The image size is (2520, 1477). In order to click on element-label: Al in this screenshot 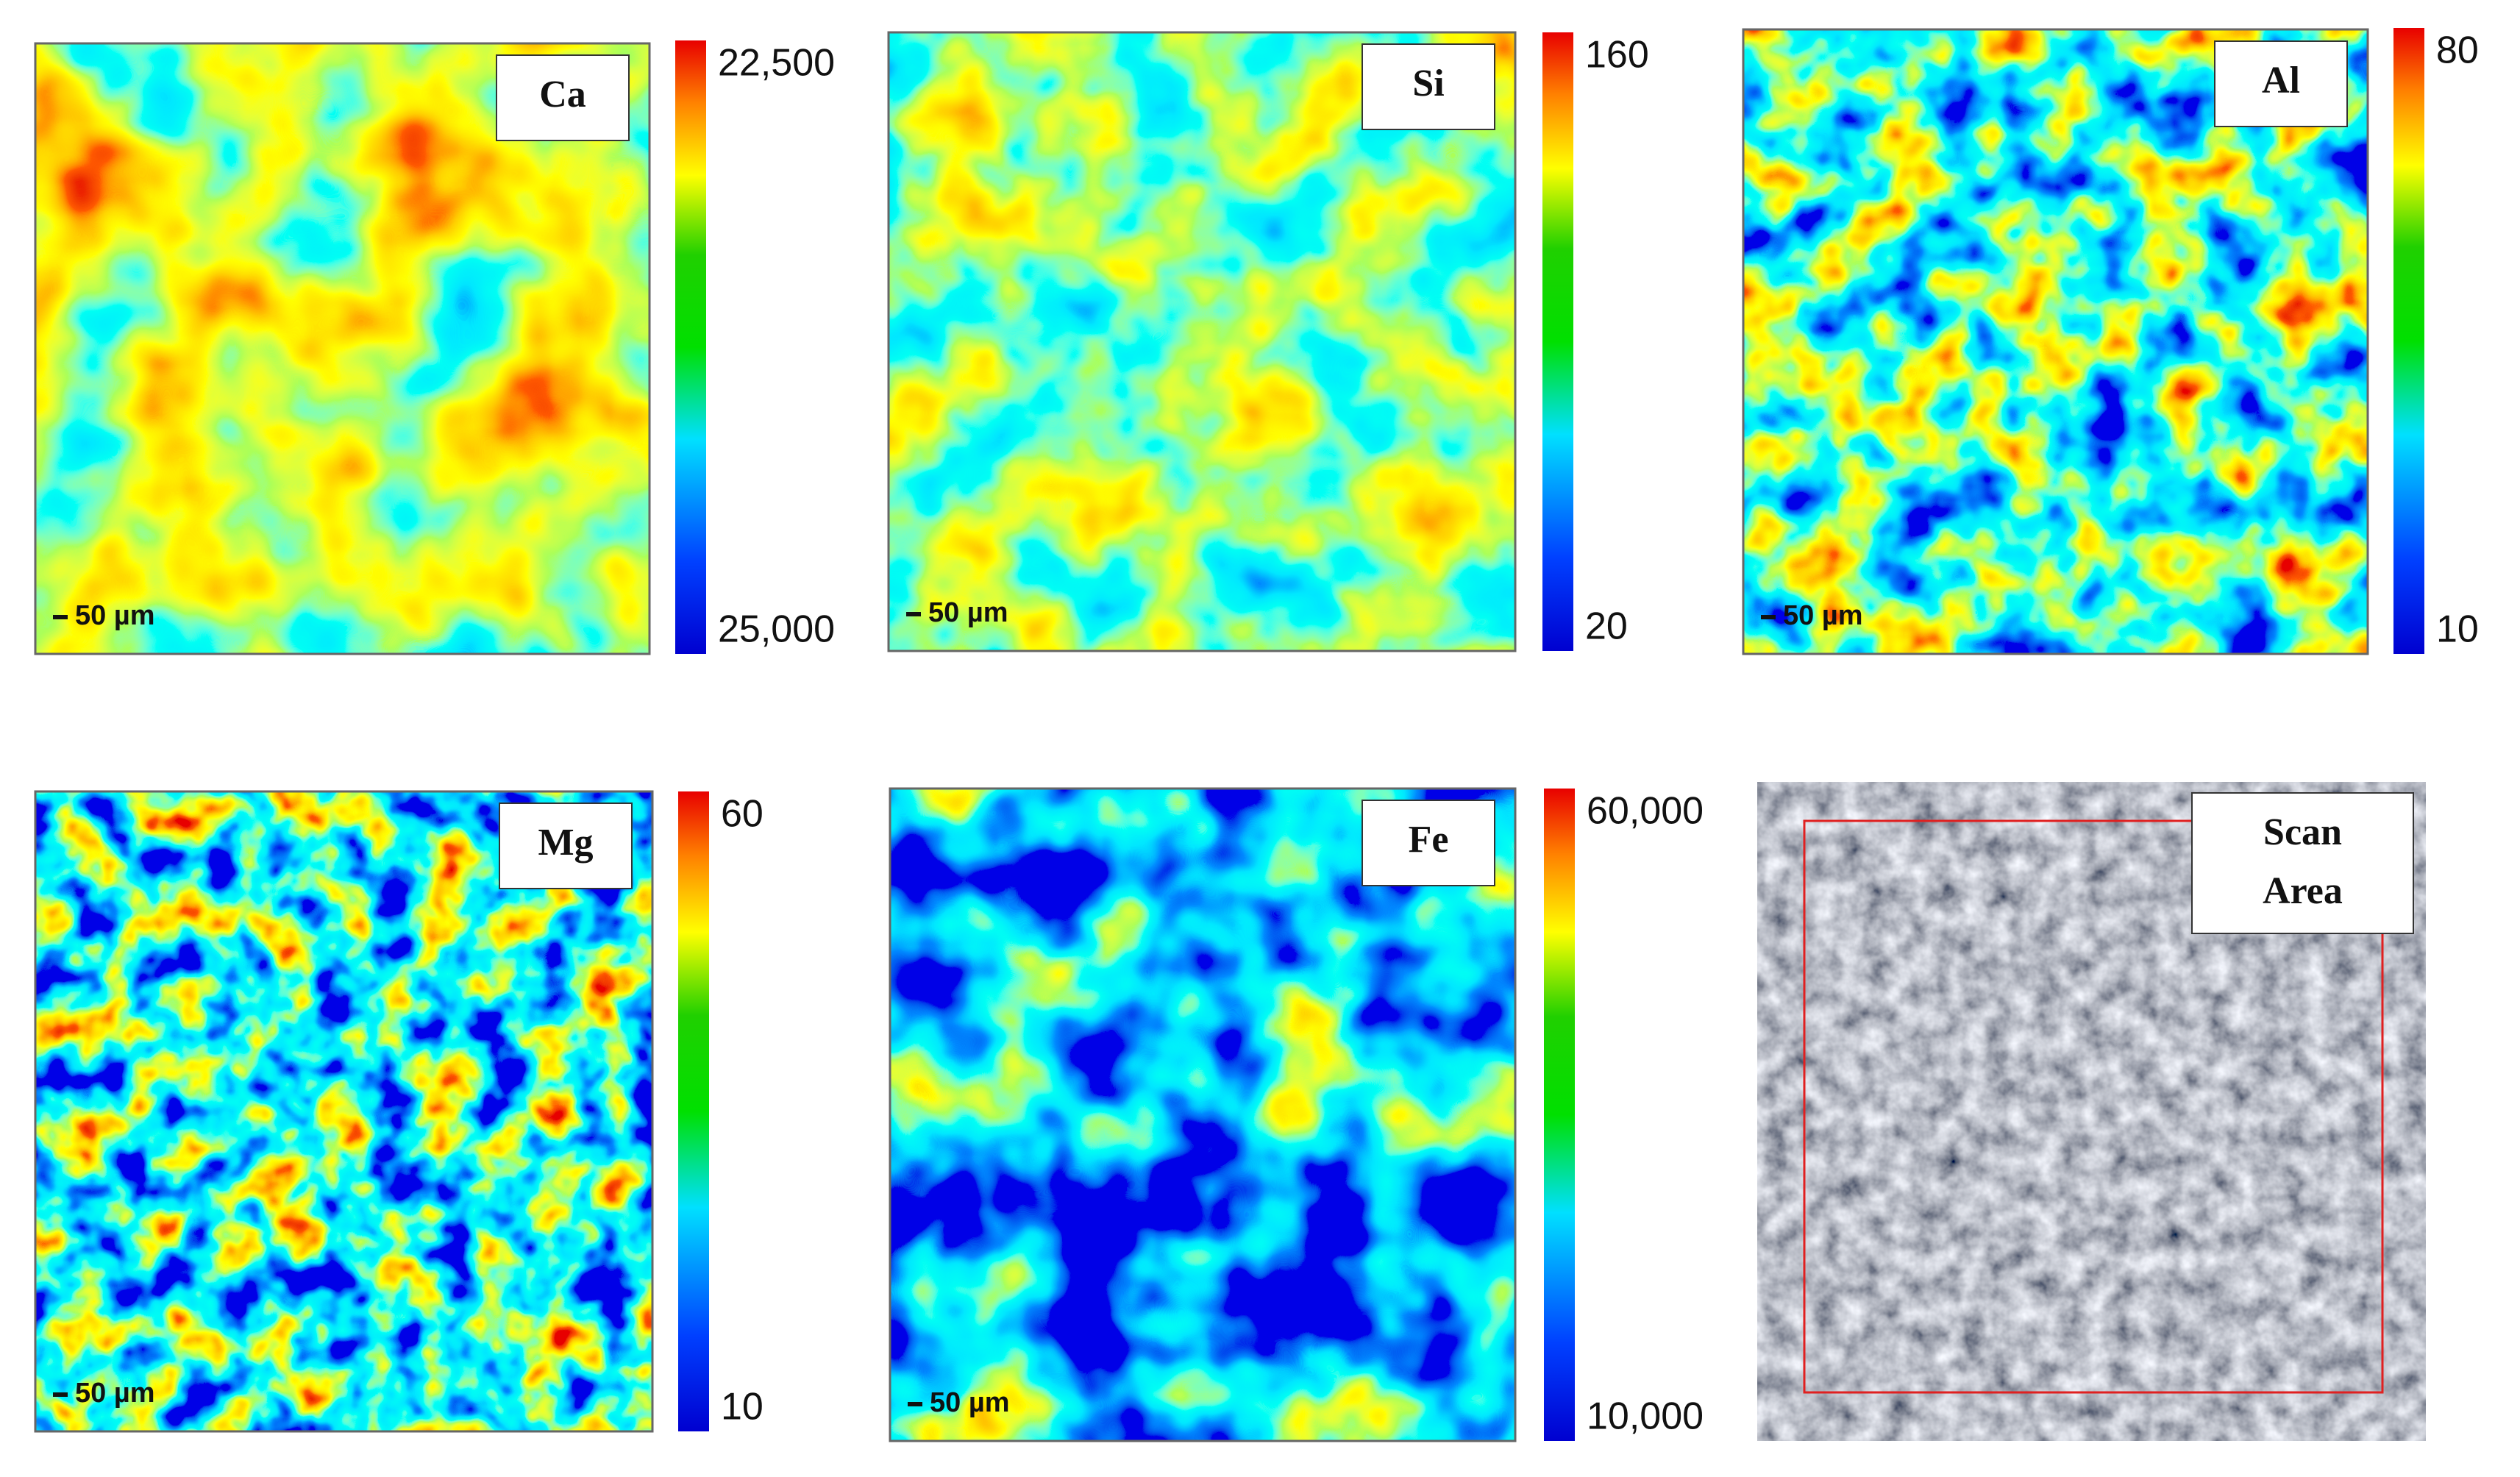, I will do `click(2281, 81)`.